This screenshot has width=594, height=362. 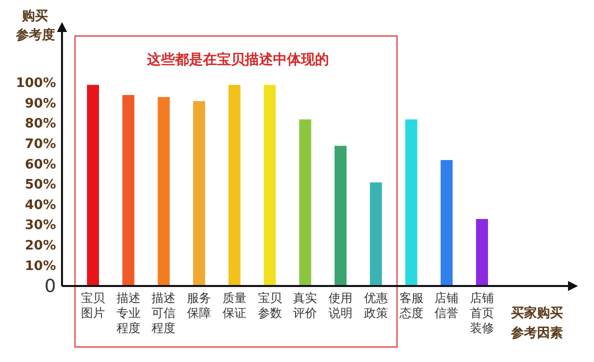 I want to click on y-tick-label: 80%, so click(x=40, y=124).